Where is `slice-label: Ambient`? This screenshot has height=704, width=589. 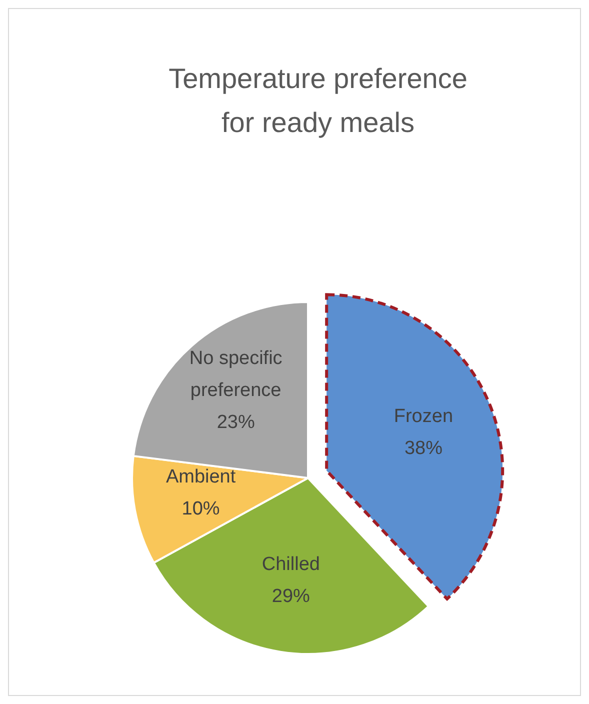
slice-label: Ambient is located at coordinates (201, 477).